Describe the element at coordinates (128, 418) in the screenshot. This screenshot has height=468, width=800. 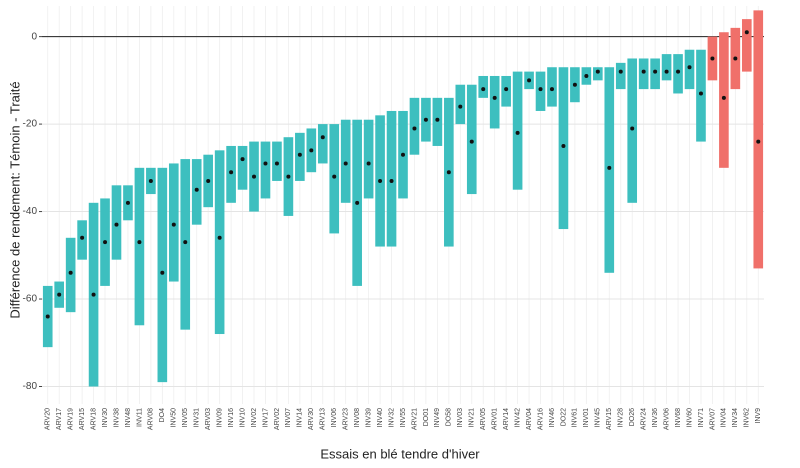
I see `x-tick-label: INV48` at that location.